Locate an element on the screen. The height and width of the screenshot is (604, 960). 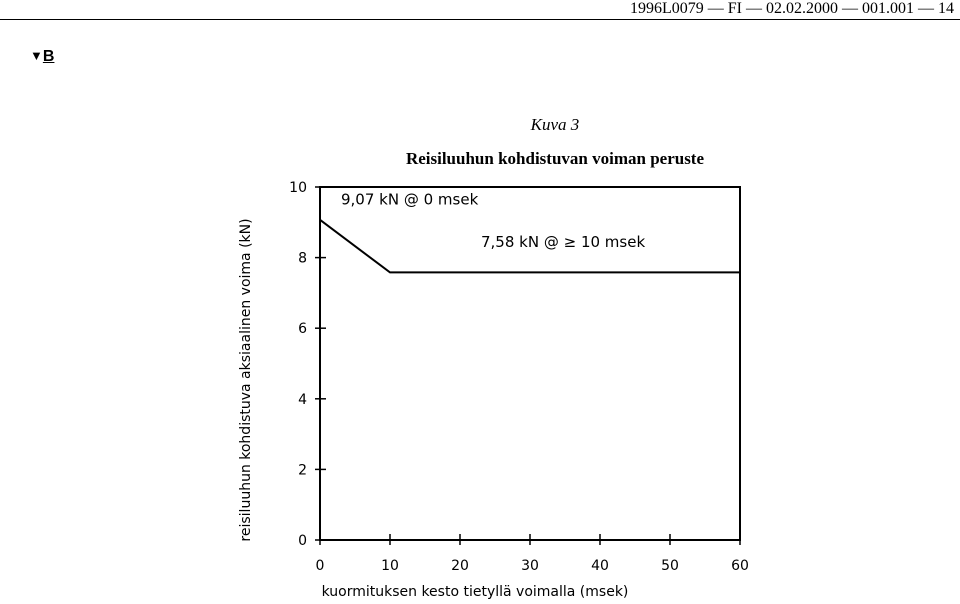
amendment-marker: ▼B is located at coordinates (42, 57).